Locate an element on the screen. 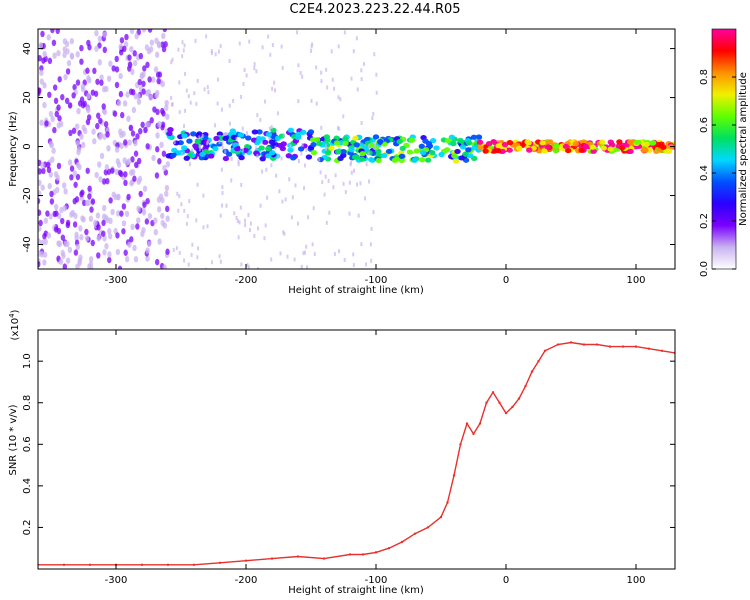  spectrogram-y-tick-label: -20 is located at coordinates (27, 195).